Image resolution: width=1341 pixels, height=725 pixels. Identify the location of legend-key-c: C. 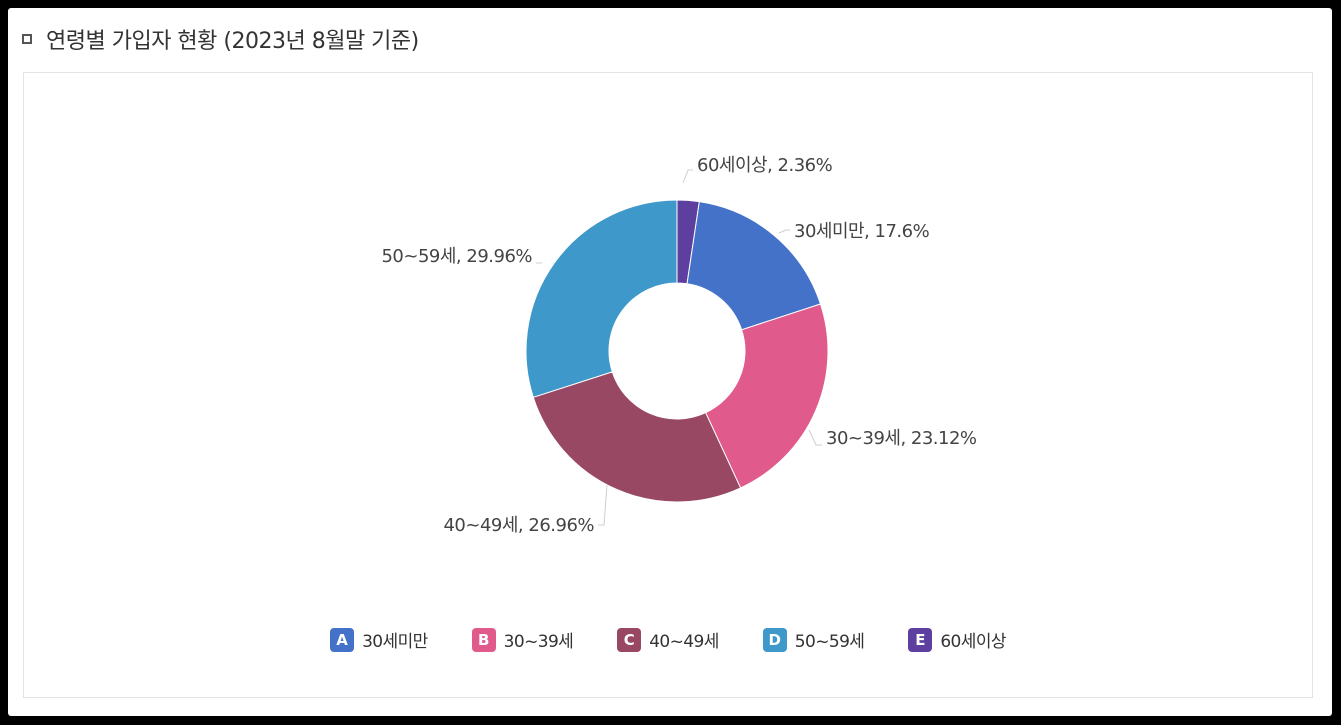
(629, 639).